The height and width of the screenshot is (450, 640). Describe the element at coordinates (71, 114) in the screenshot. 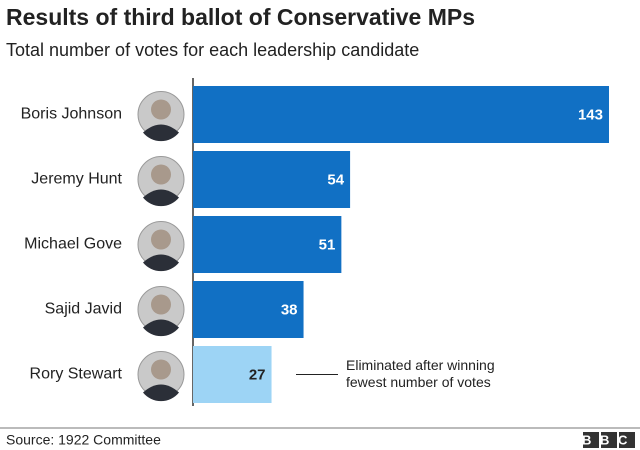

I see `category-label: Boris Johnson` at that location.